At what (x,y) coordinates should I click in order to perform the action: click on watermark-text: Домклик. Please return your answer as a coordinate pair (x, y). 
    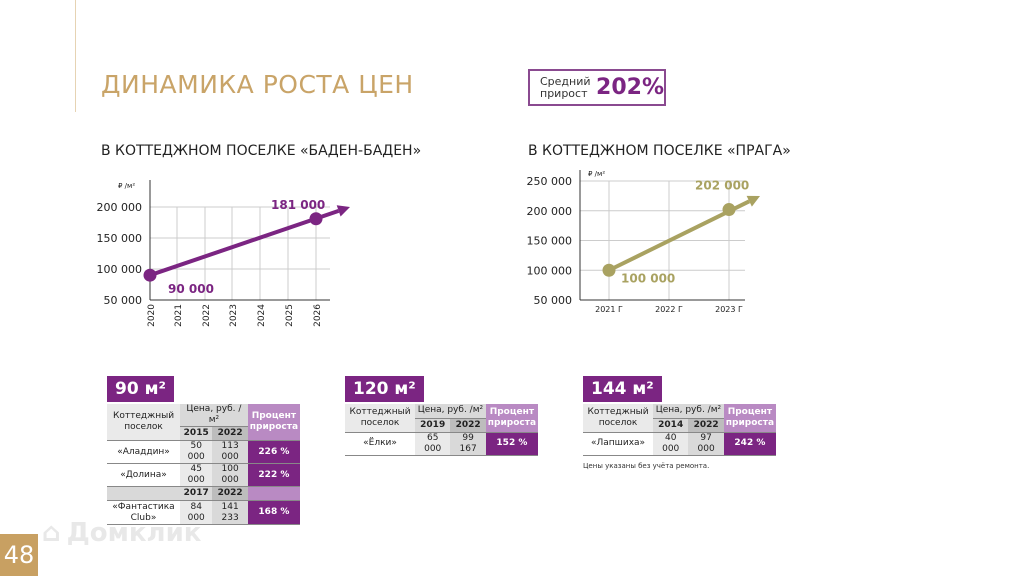
    Looking at the image, I should click on (134, 533).